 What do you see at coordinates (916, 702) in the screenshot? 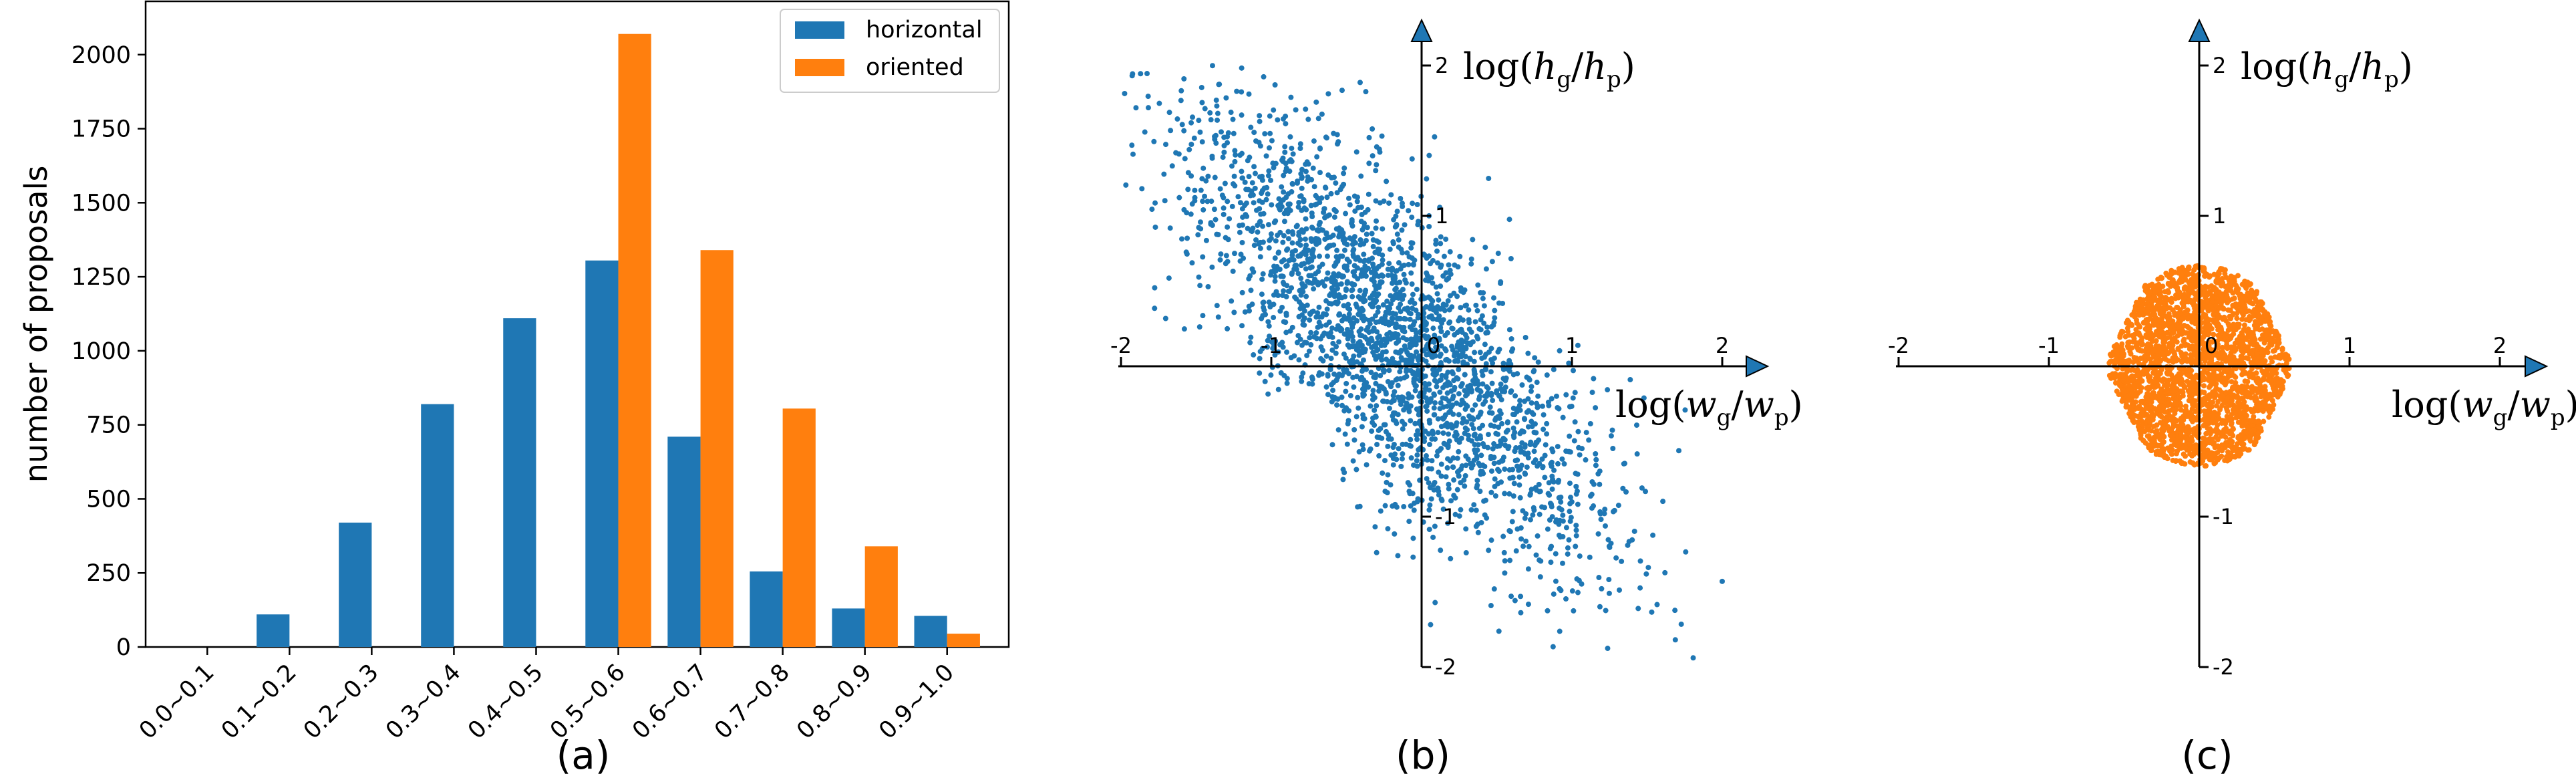
I see `x-tick-label: 0.9~1.0` at bounding box center [916, 702].